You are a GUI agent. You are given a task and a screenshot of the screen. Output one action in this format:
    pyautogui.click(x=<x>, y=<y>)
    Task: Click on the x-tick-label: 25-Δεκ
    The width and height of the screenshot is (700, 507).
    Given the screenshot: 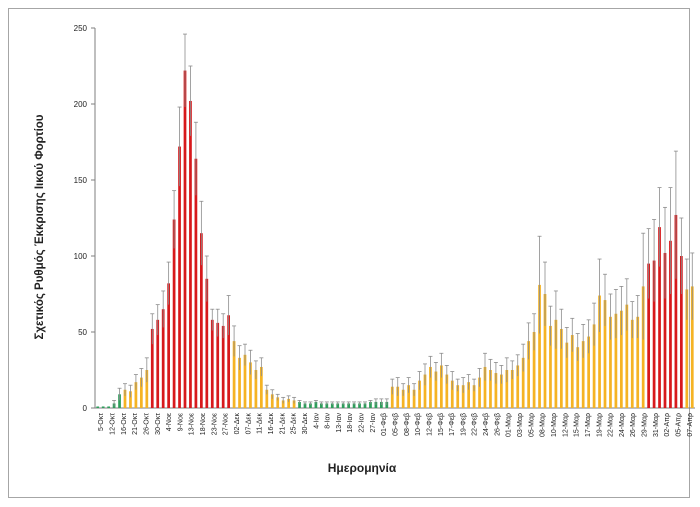 What is the action you would take?
    pyautogui.click(x=294, y=424)
    